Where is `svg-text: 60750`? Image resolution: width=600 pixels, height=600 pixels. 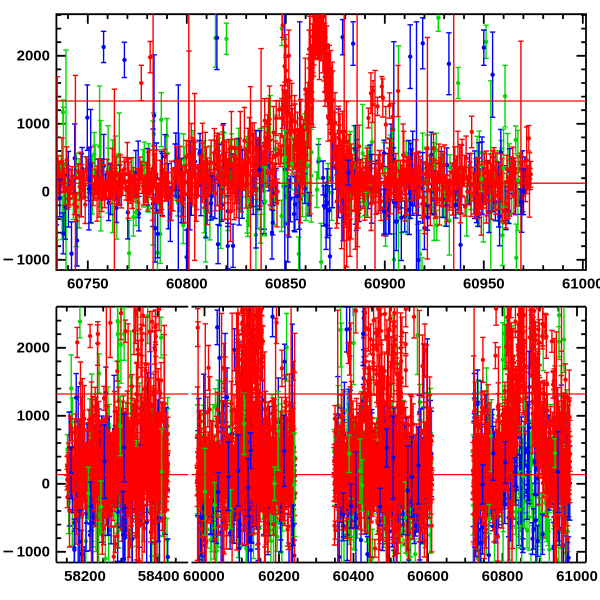 svg-text: 60750 is located at coordinates (88, 284).